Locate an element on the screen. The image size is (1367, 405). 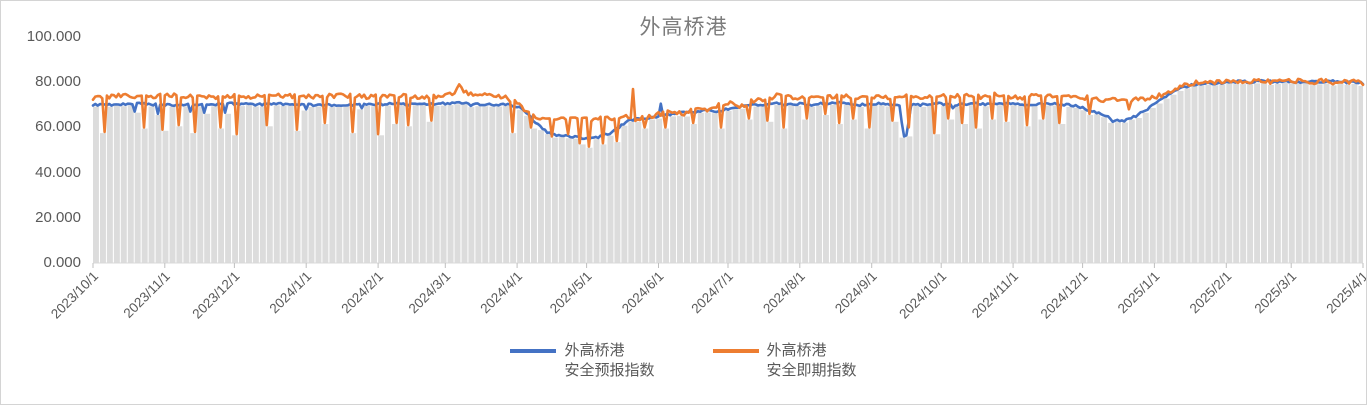
x-axis-tick-label: 2024/12/1 is located at coordinates (1064, 295).